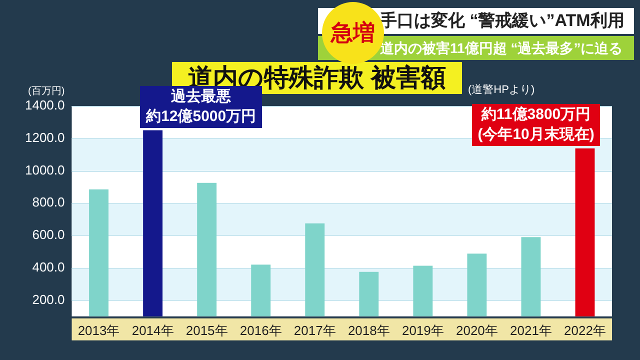 The image size is (640, 360). I want to click on x-tick-label: 2019年, so click(423, 330).